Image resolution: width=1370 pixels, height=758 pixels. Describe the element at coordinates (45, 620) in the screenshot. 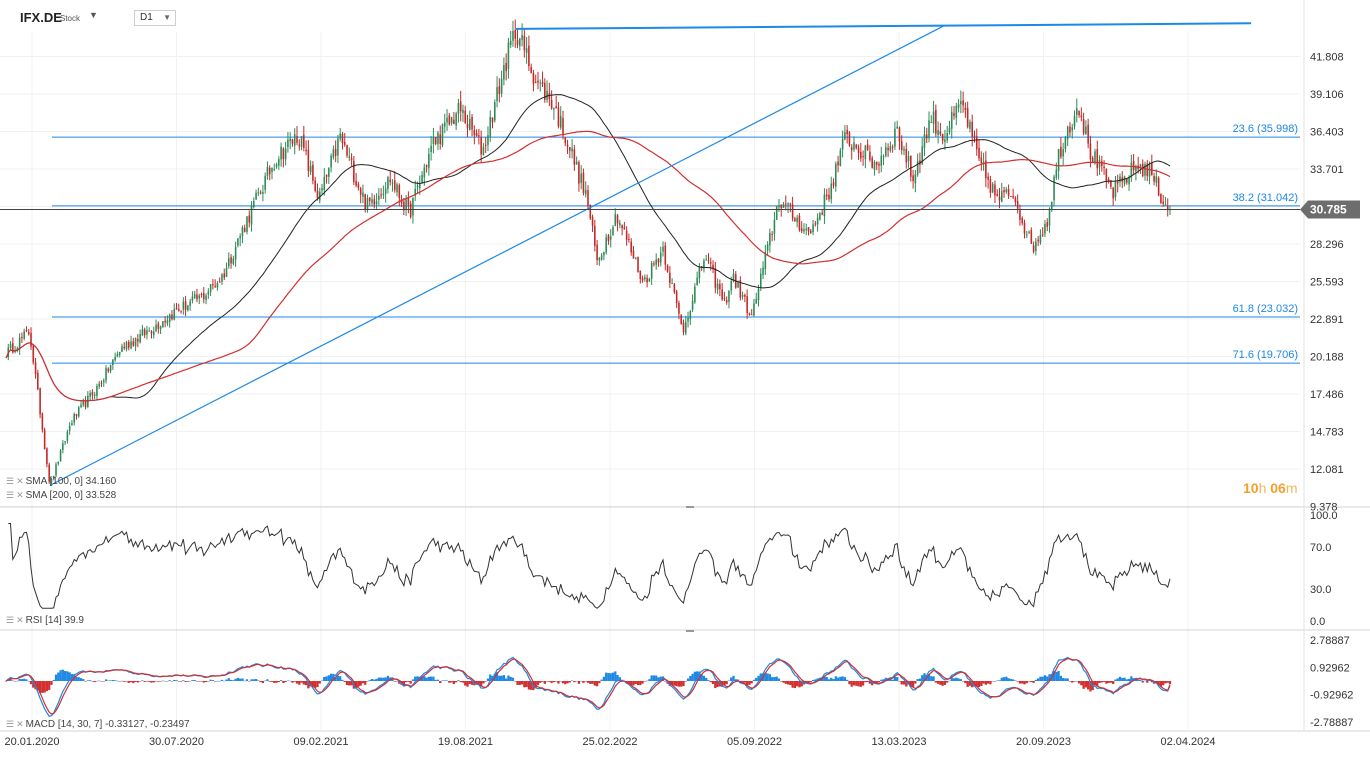

I see `rsi-label: ☰ ✕ RSI [14] 39.9` at that location.